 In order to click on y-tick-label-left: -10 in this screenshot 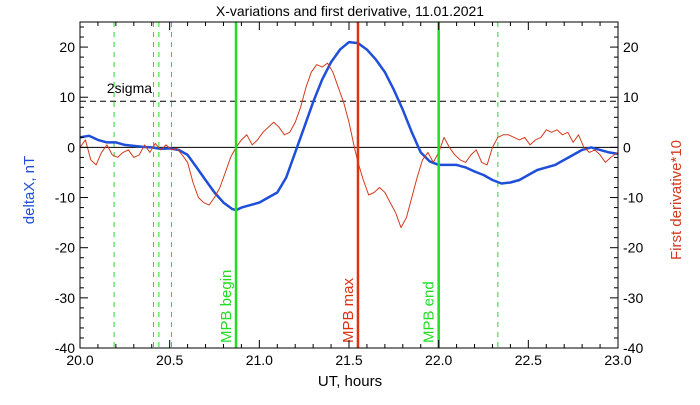, I will do `click(65, 198)`.